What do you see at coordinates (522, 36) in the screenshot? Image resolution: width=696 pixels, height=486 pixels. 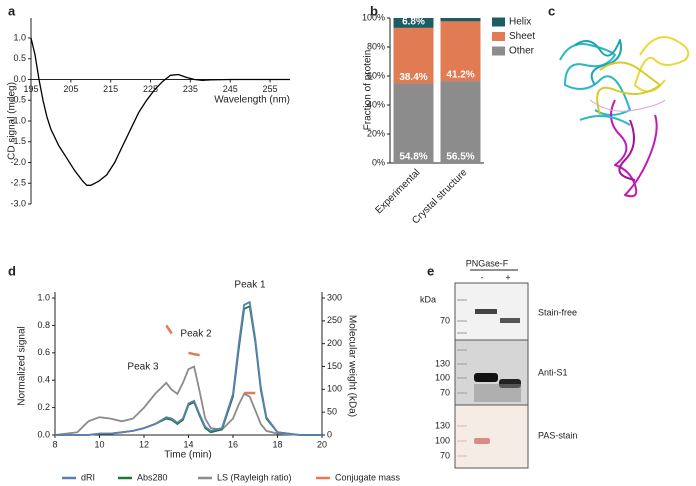 I see `legend-label: Sheet` at bounding box center [522, 36].